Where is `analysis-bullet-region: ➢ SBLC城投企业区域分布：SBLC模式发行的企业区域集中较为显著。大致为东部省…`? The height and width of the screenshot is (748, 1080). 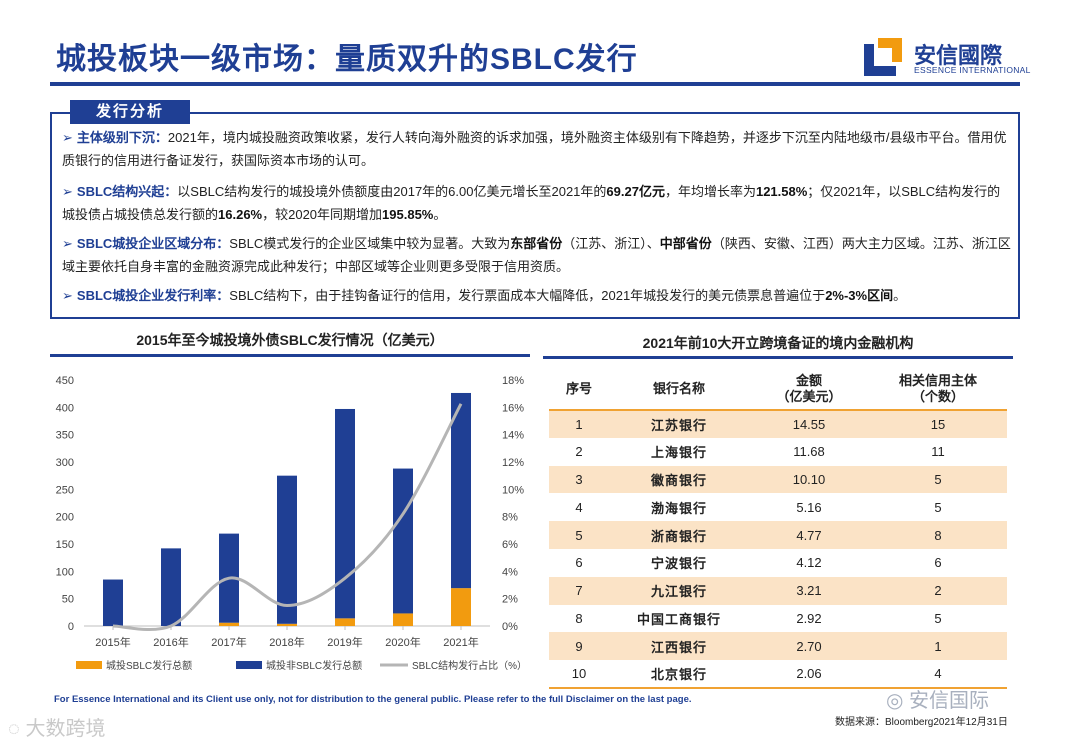 analysis-bullet-region: ➢ SBLC城投企业区域分布：SBLC模式发行的企业区域集中较为显著。大致为东部省… is located at coordinates (537, 255).